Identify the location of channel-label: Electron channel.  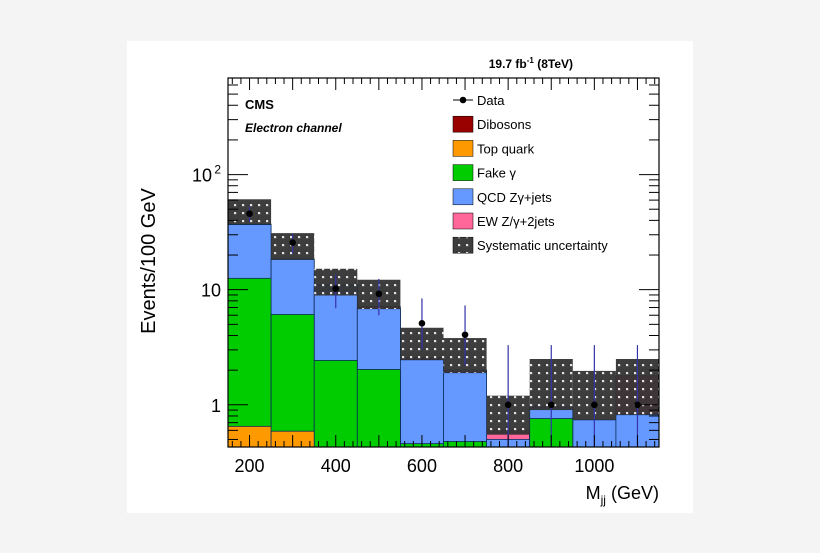
(293, 128).